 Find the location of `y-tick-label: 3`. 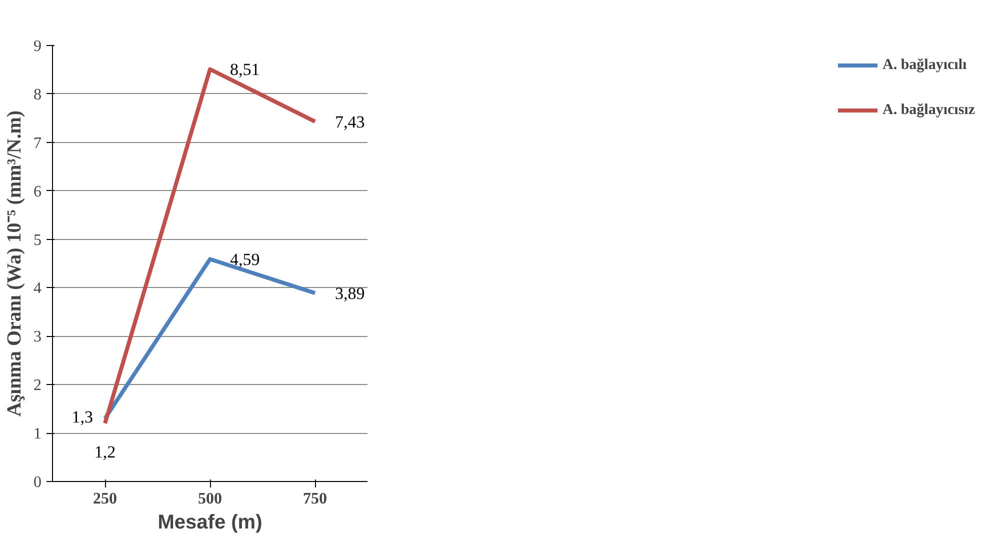

y-tick-label: 3 is located at coordinates (38, 337).